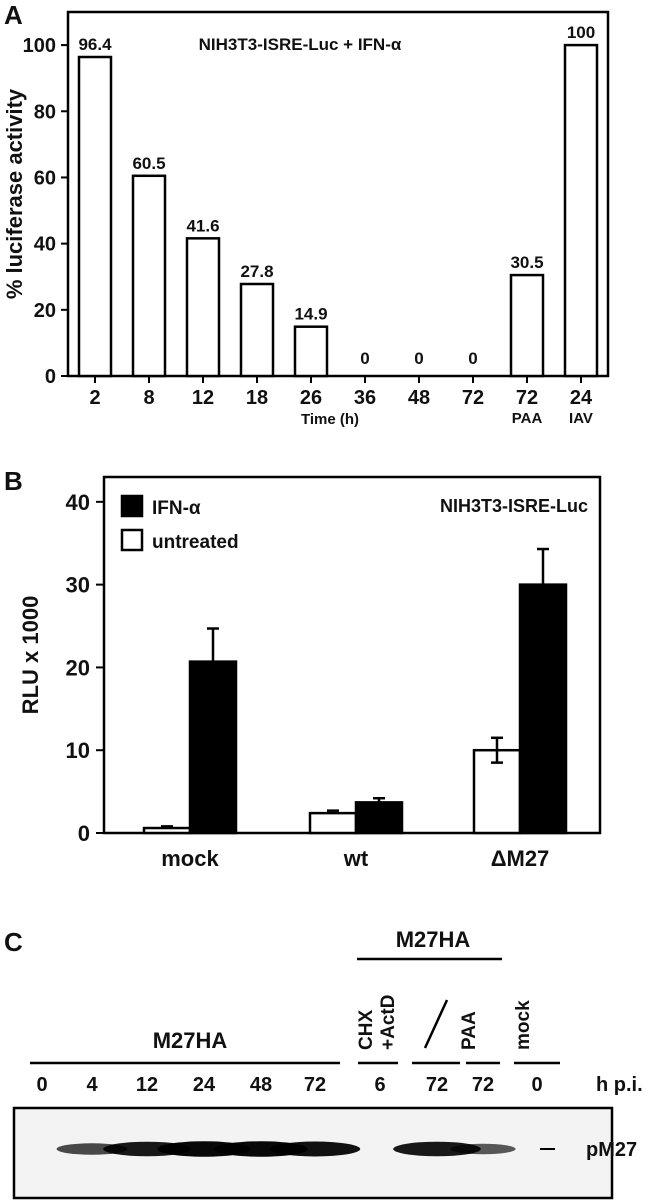  What do you see at coordinates (203, 398) in the screenshot?
I see `chart-a-xtick-label: 12` at bounding box center [203, 398].